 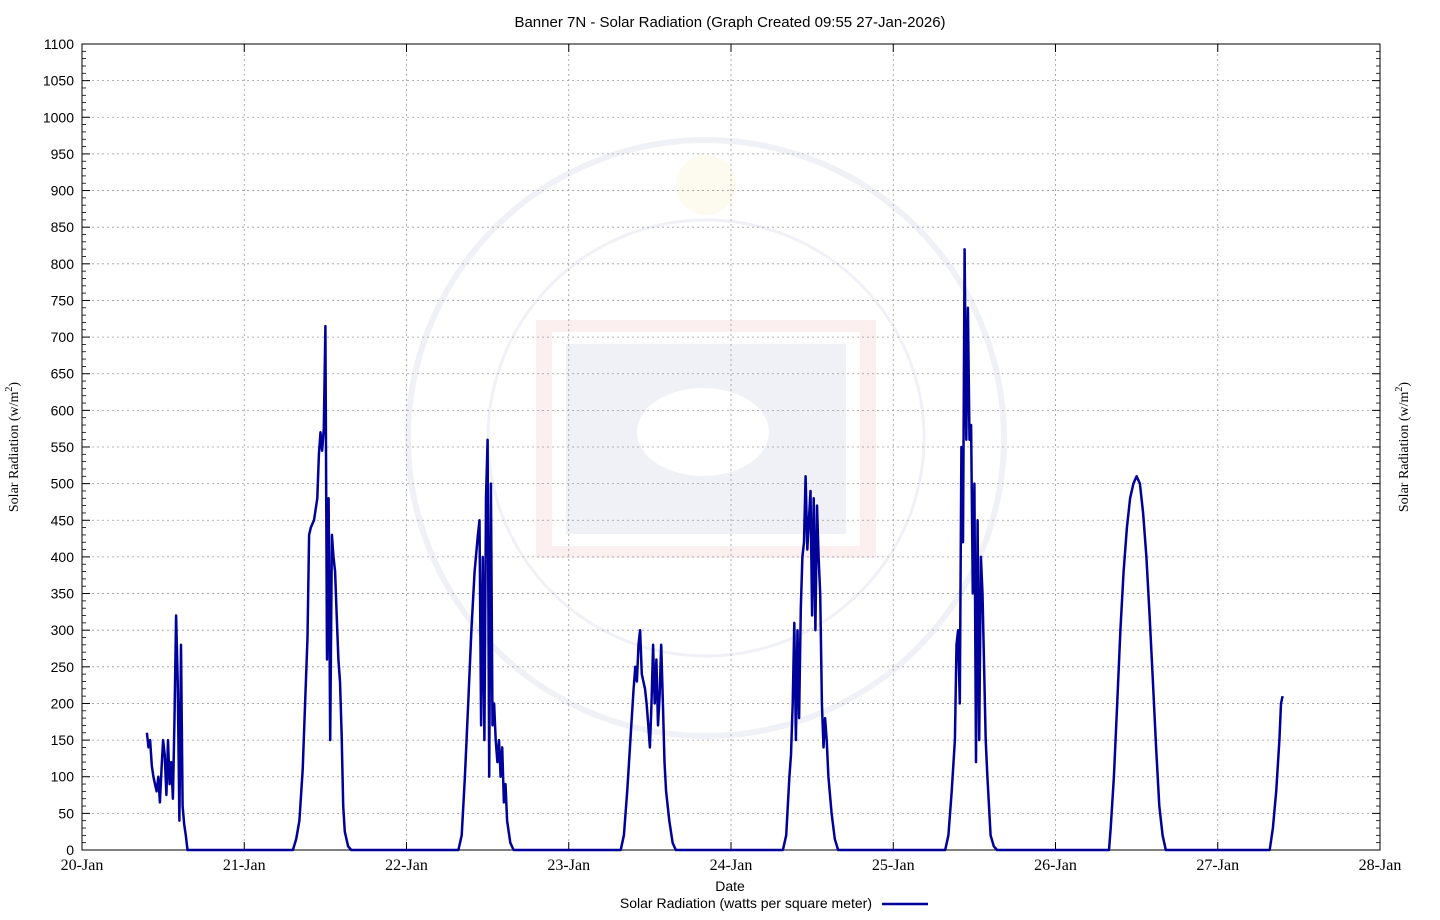 What do you see at coordinates (746, 903) in the screenshot?
I see `legend-label: Solar Radiation (watts per square meter)` at bounding box center [746, 903].